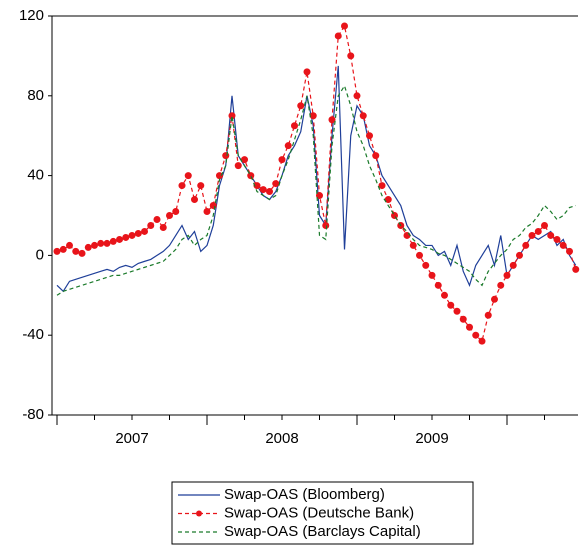 This screenshot has height=555, width=581. I want to click on y-tick-label: -40, so click(33, 334).